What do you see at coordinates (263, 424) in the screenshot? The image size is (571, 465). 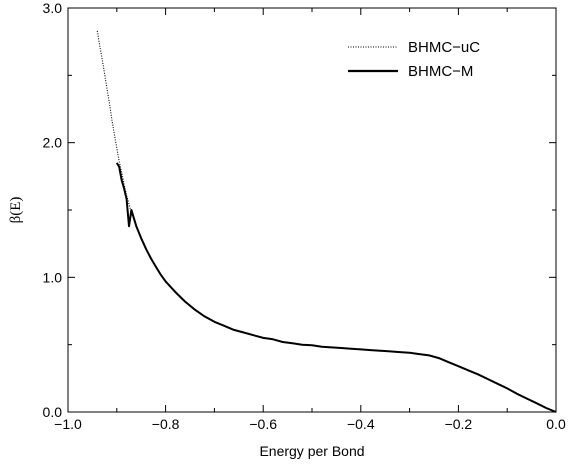 I see `x-tick-label: −0.6` at bounding box center [263, 424].